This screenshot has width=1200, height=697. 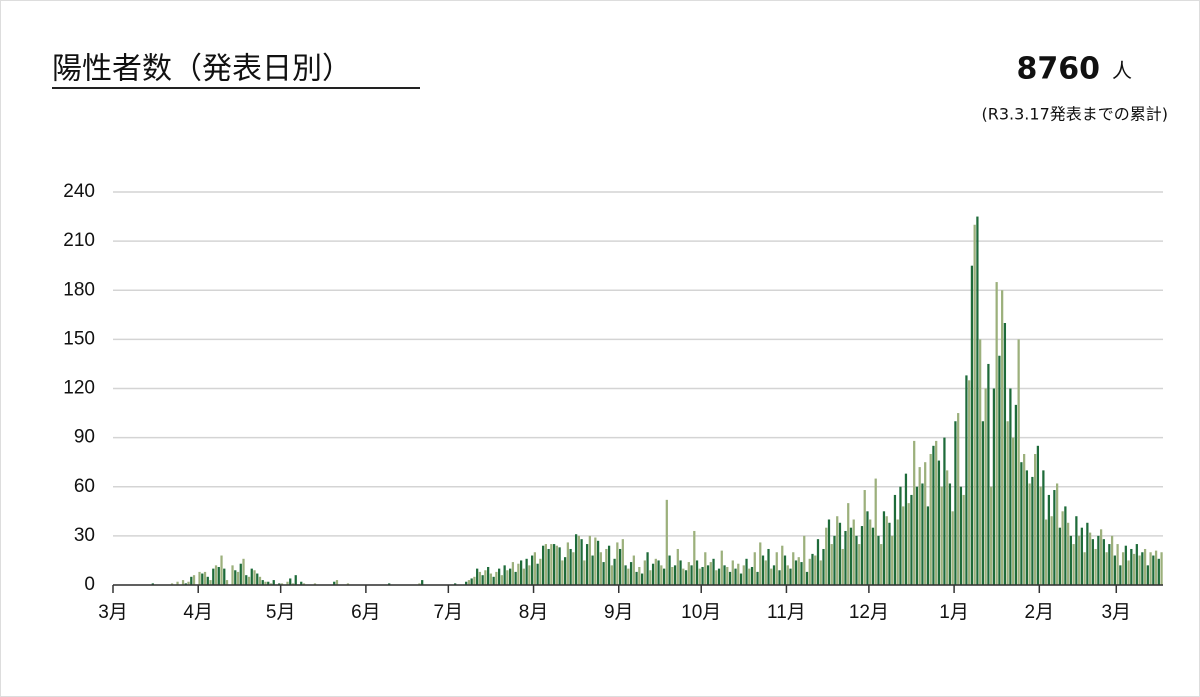 I want to click on y-tick-label: 180, so click(x=79, y=289).